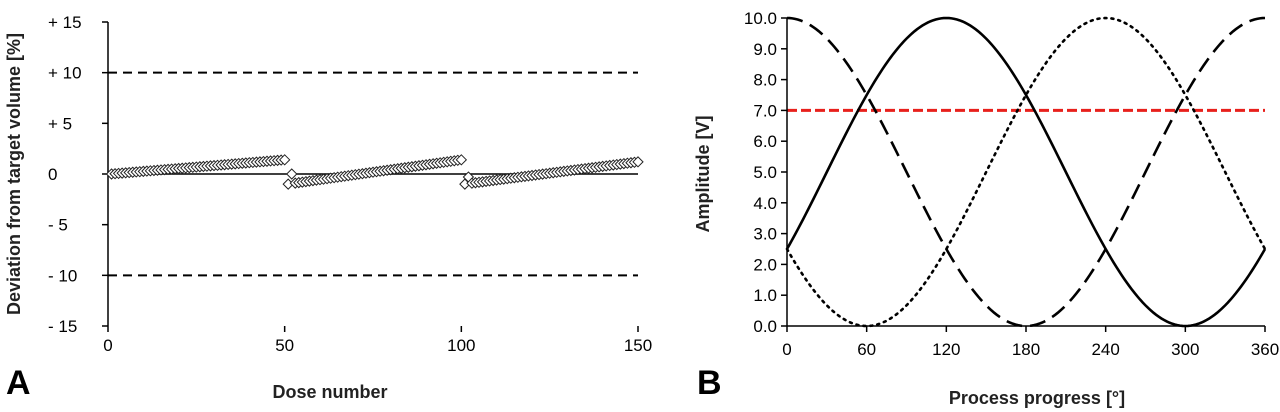  What do you see at coordinates (58, 225) in the screenshot?
I see `y-tick-label-a: - 5` at bounding box center [58, 225].